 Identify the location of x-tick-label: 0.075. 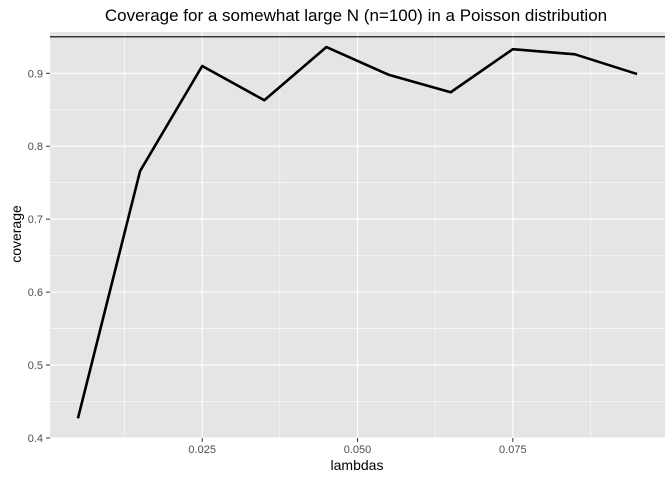
(513, 450).